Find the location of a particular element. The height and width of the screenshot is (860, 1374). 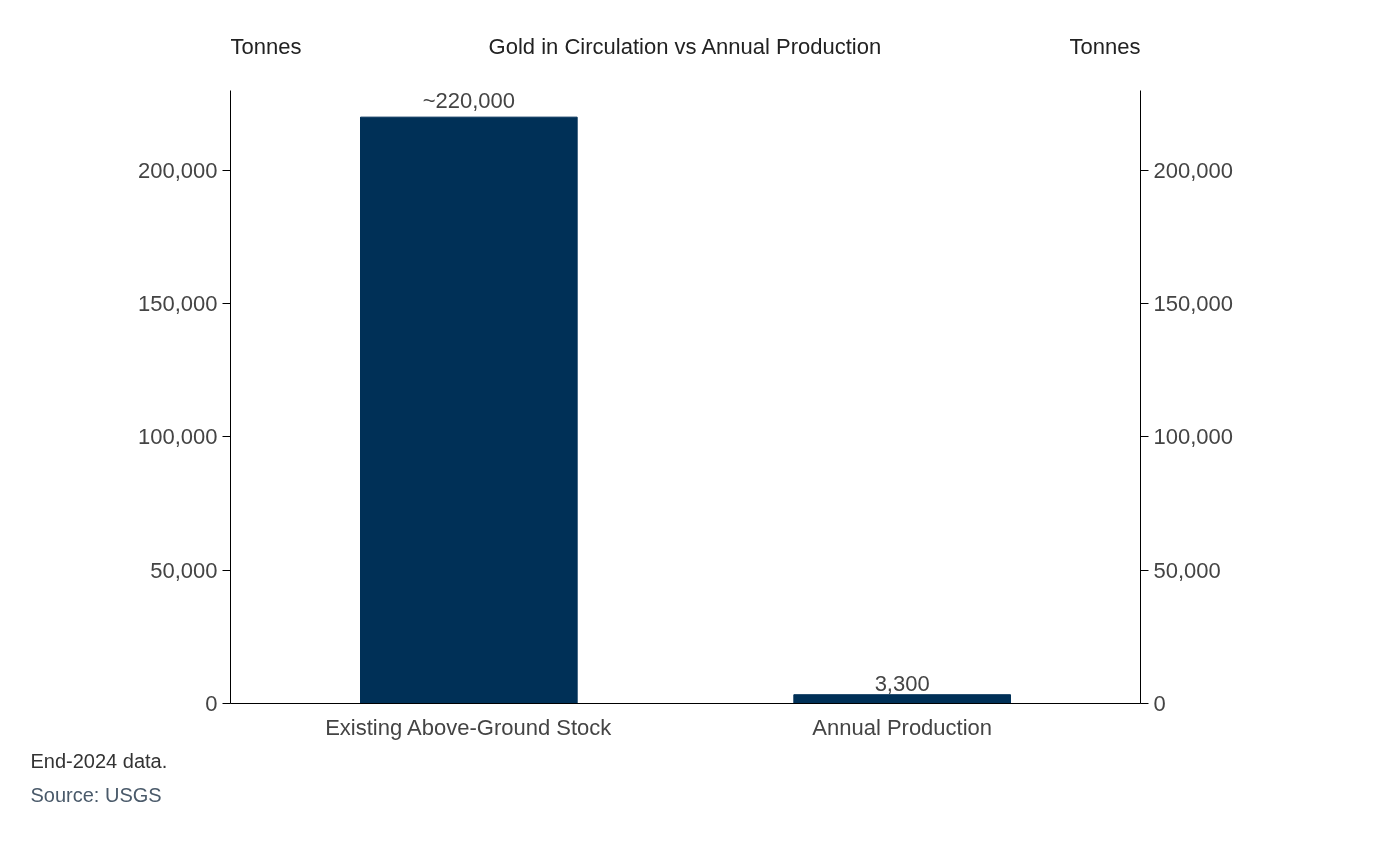

chart-title: Gold in Circulation vs Annual Production is located at coordinates (685, 46).